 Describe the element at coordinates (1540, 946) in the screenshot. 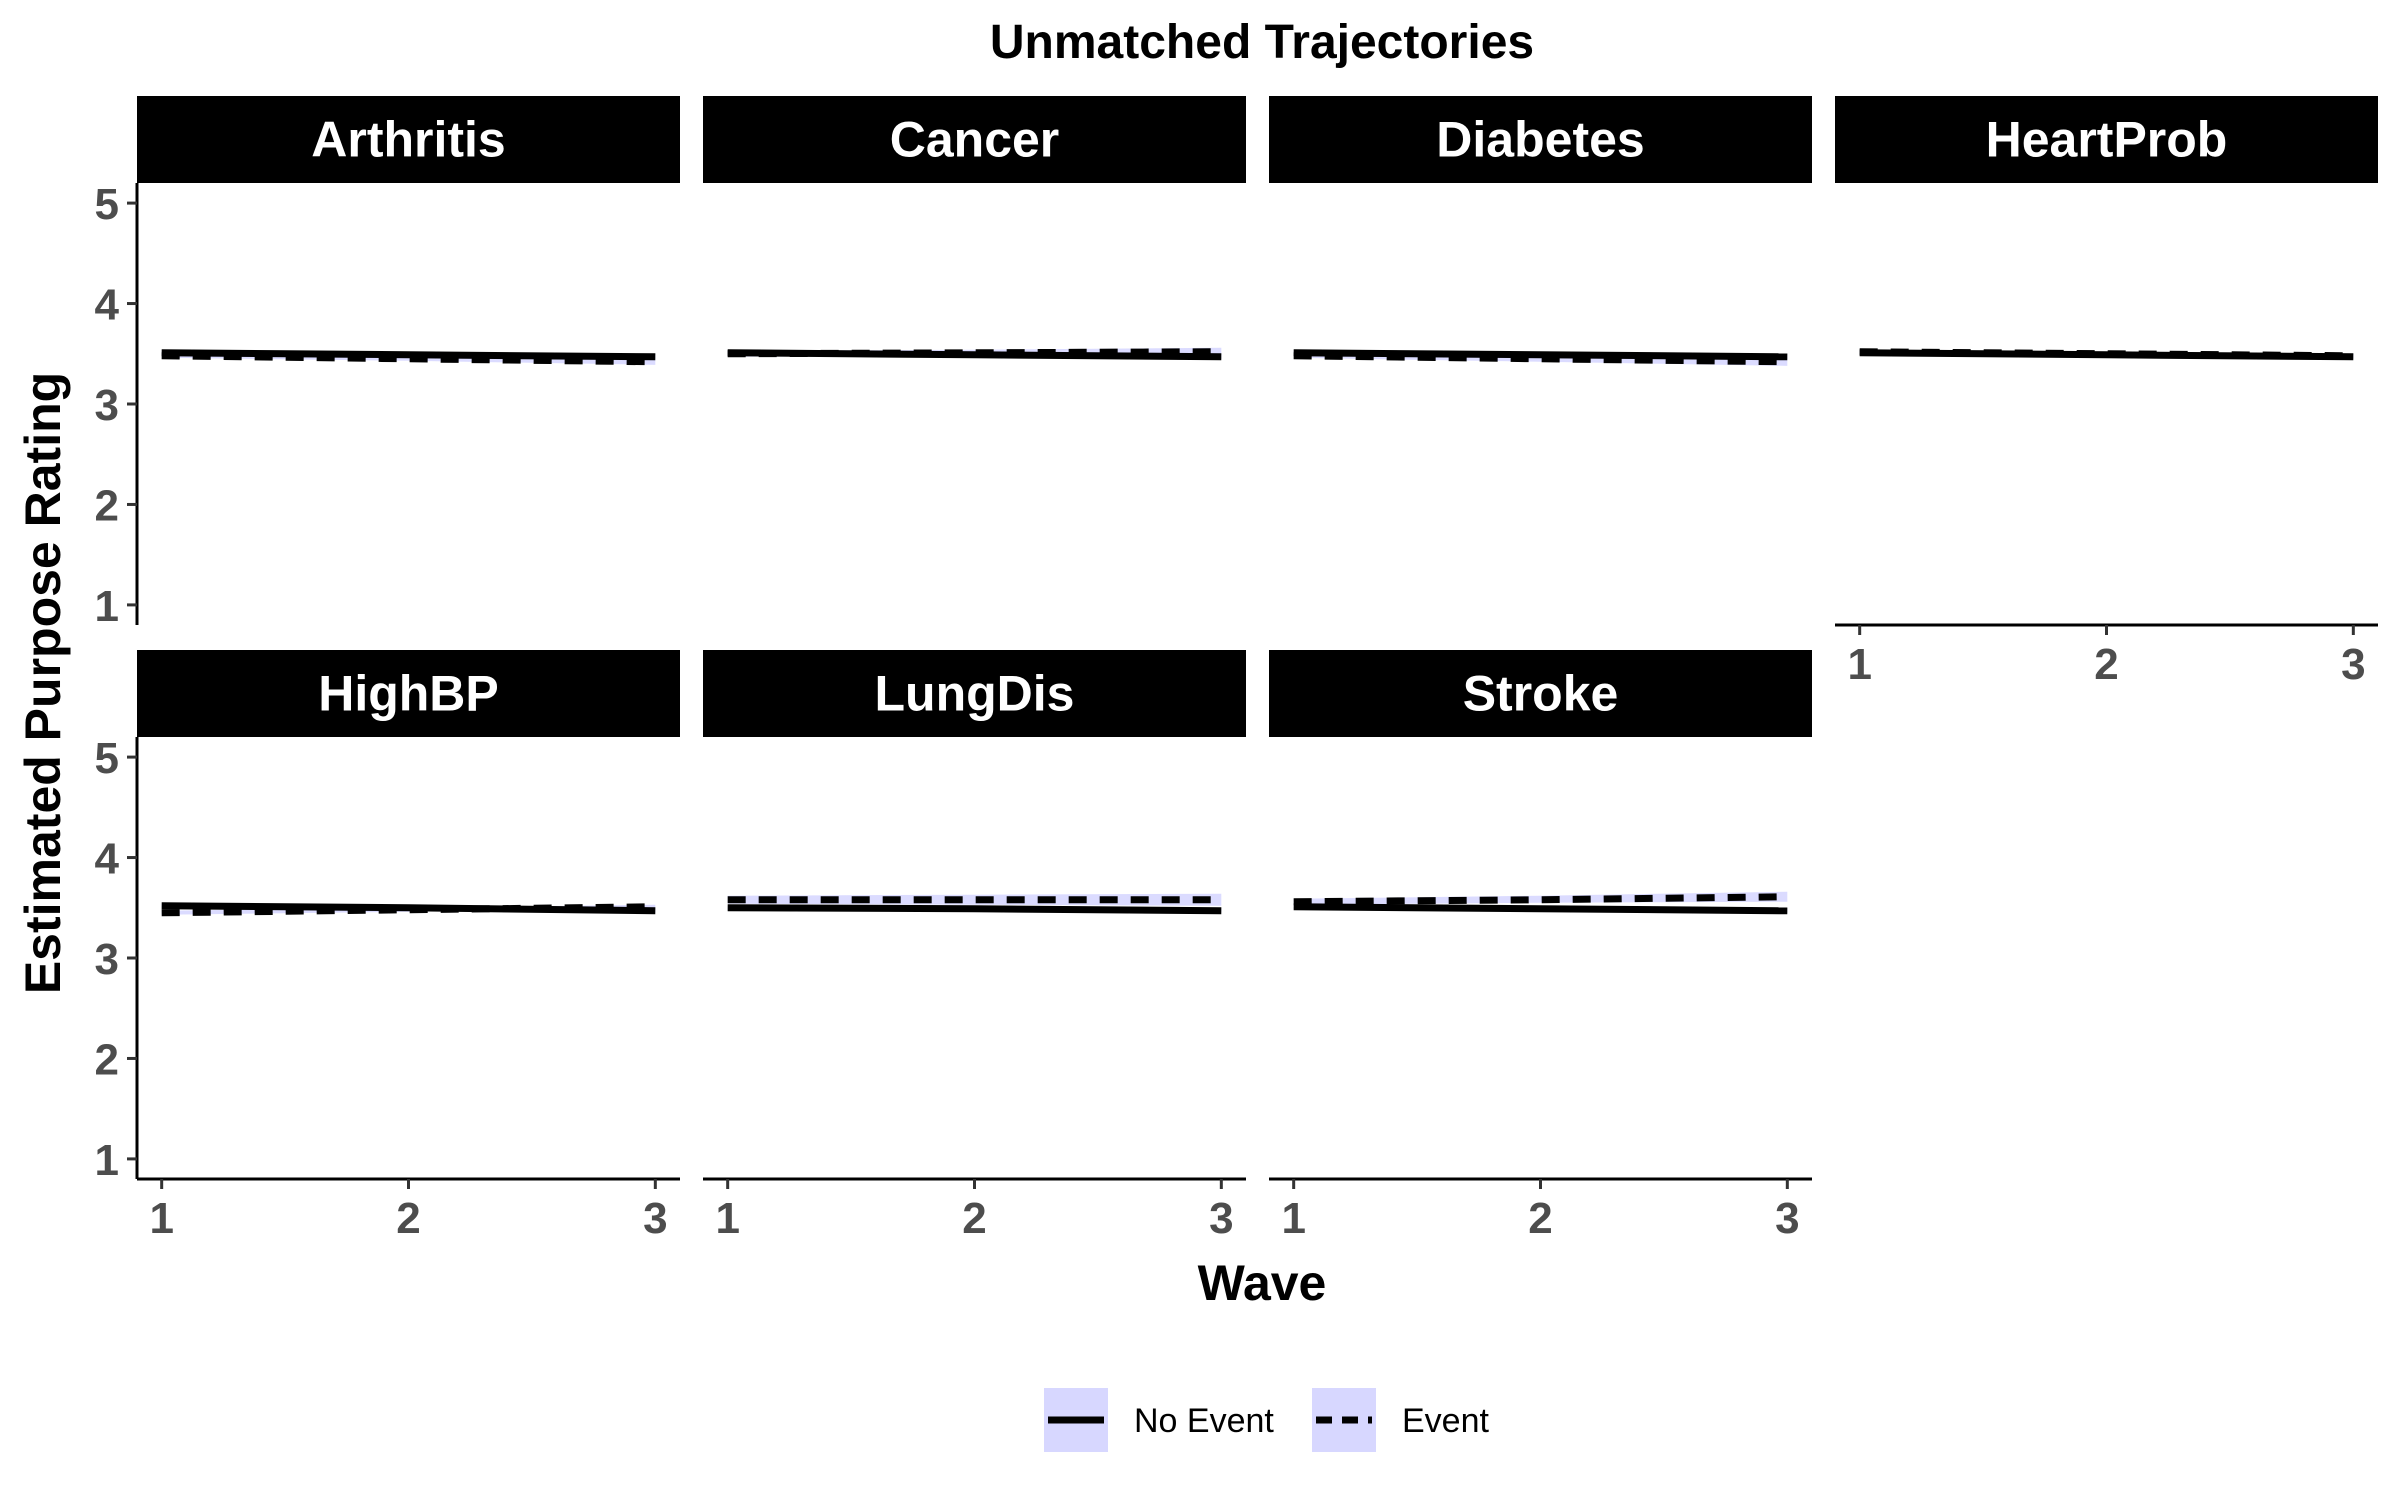

I see `facet-panel-stroke: Stroke 1 2 3` at that location.